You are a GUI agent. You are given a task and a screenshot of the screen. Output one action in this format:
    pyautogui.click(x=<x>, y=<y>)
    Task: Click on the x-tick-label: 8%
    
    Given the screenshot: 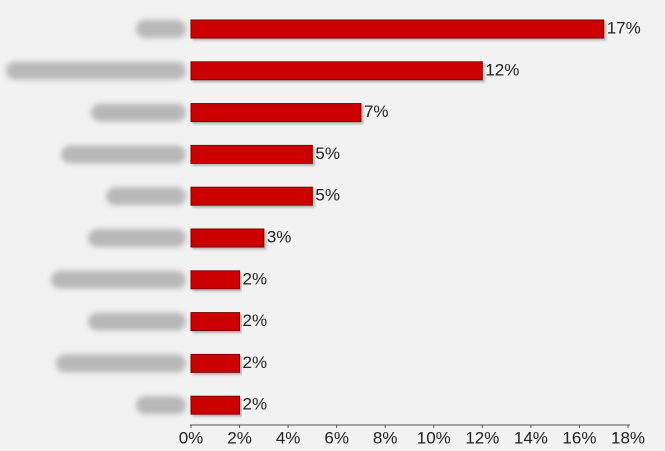 What is the action you would take?
    pyautogui.click(x=385, y=437)
    